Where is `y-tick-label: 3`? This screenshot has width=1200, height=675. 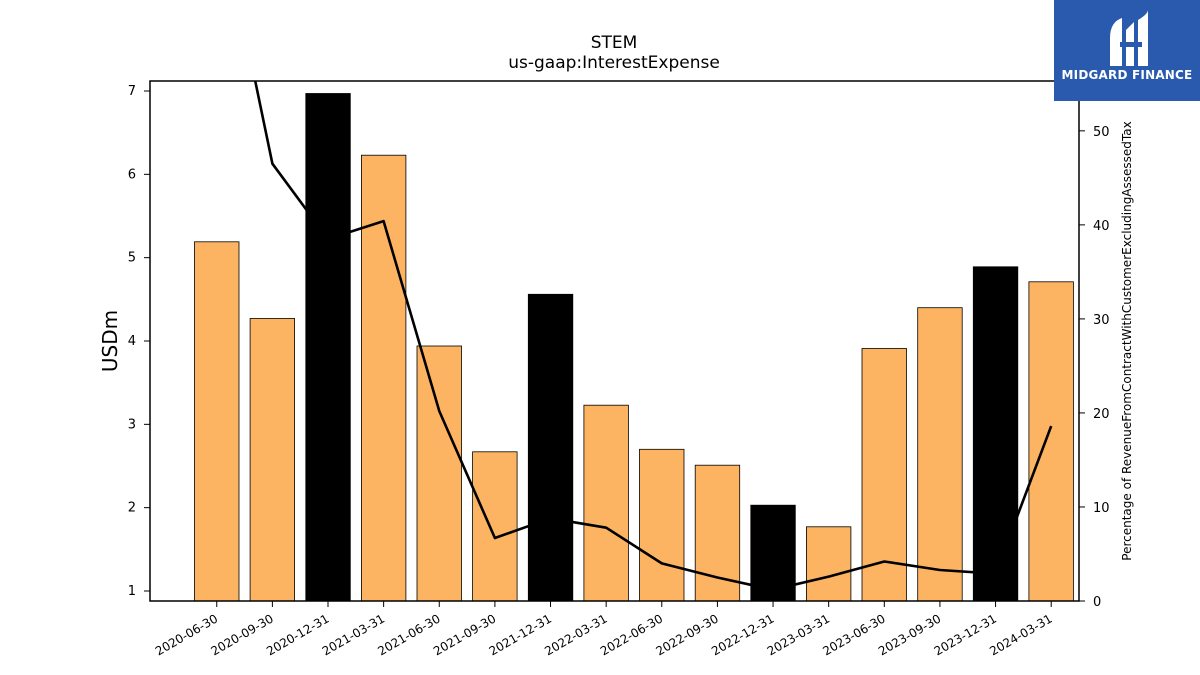 y-tick-label: 3 is located at coordinates (132, 424).